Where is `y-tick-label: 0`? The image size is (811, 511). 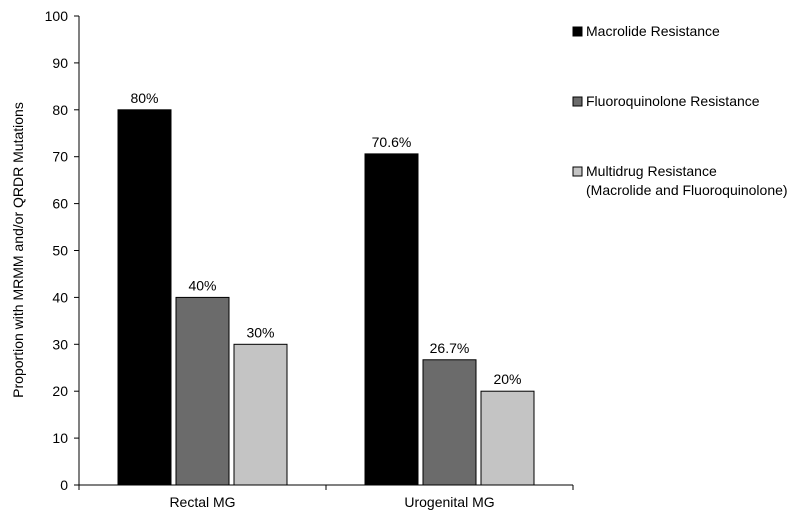 y-tick-label: 0 is located at coordinates (64, 485).